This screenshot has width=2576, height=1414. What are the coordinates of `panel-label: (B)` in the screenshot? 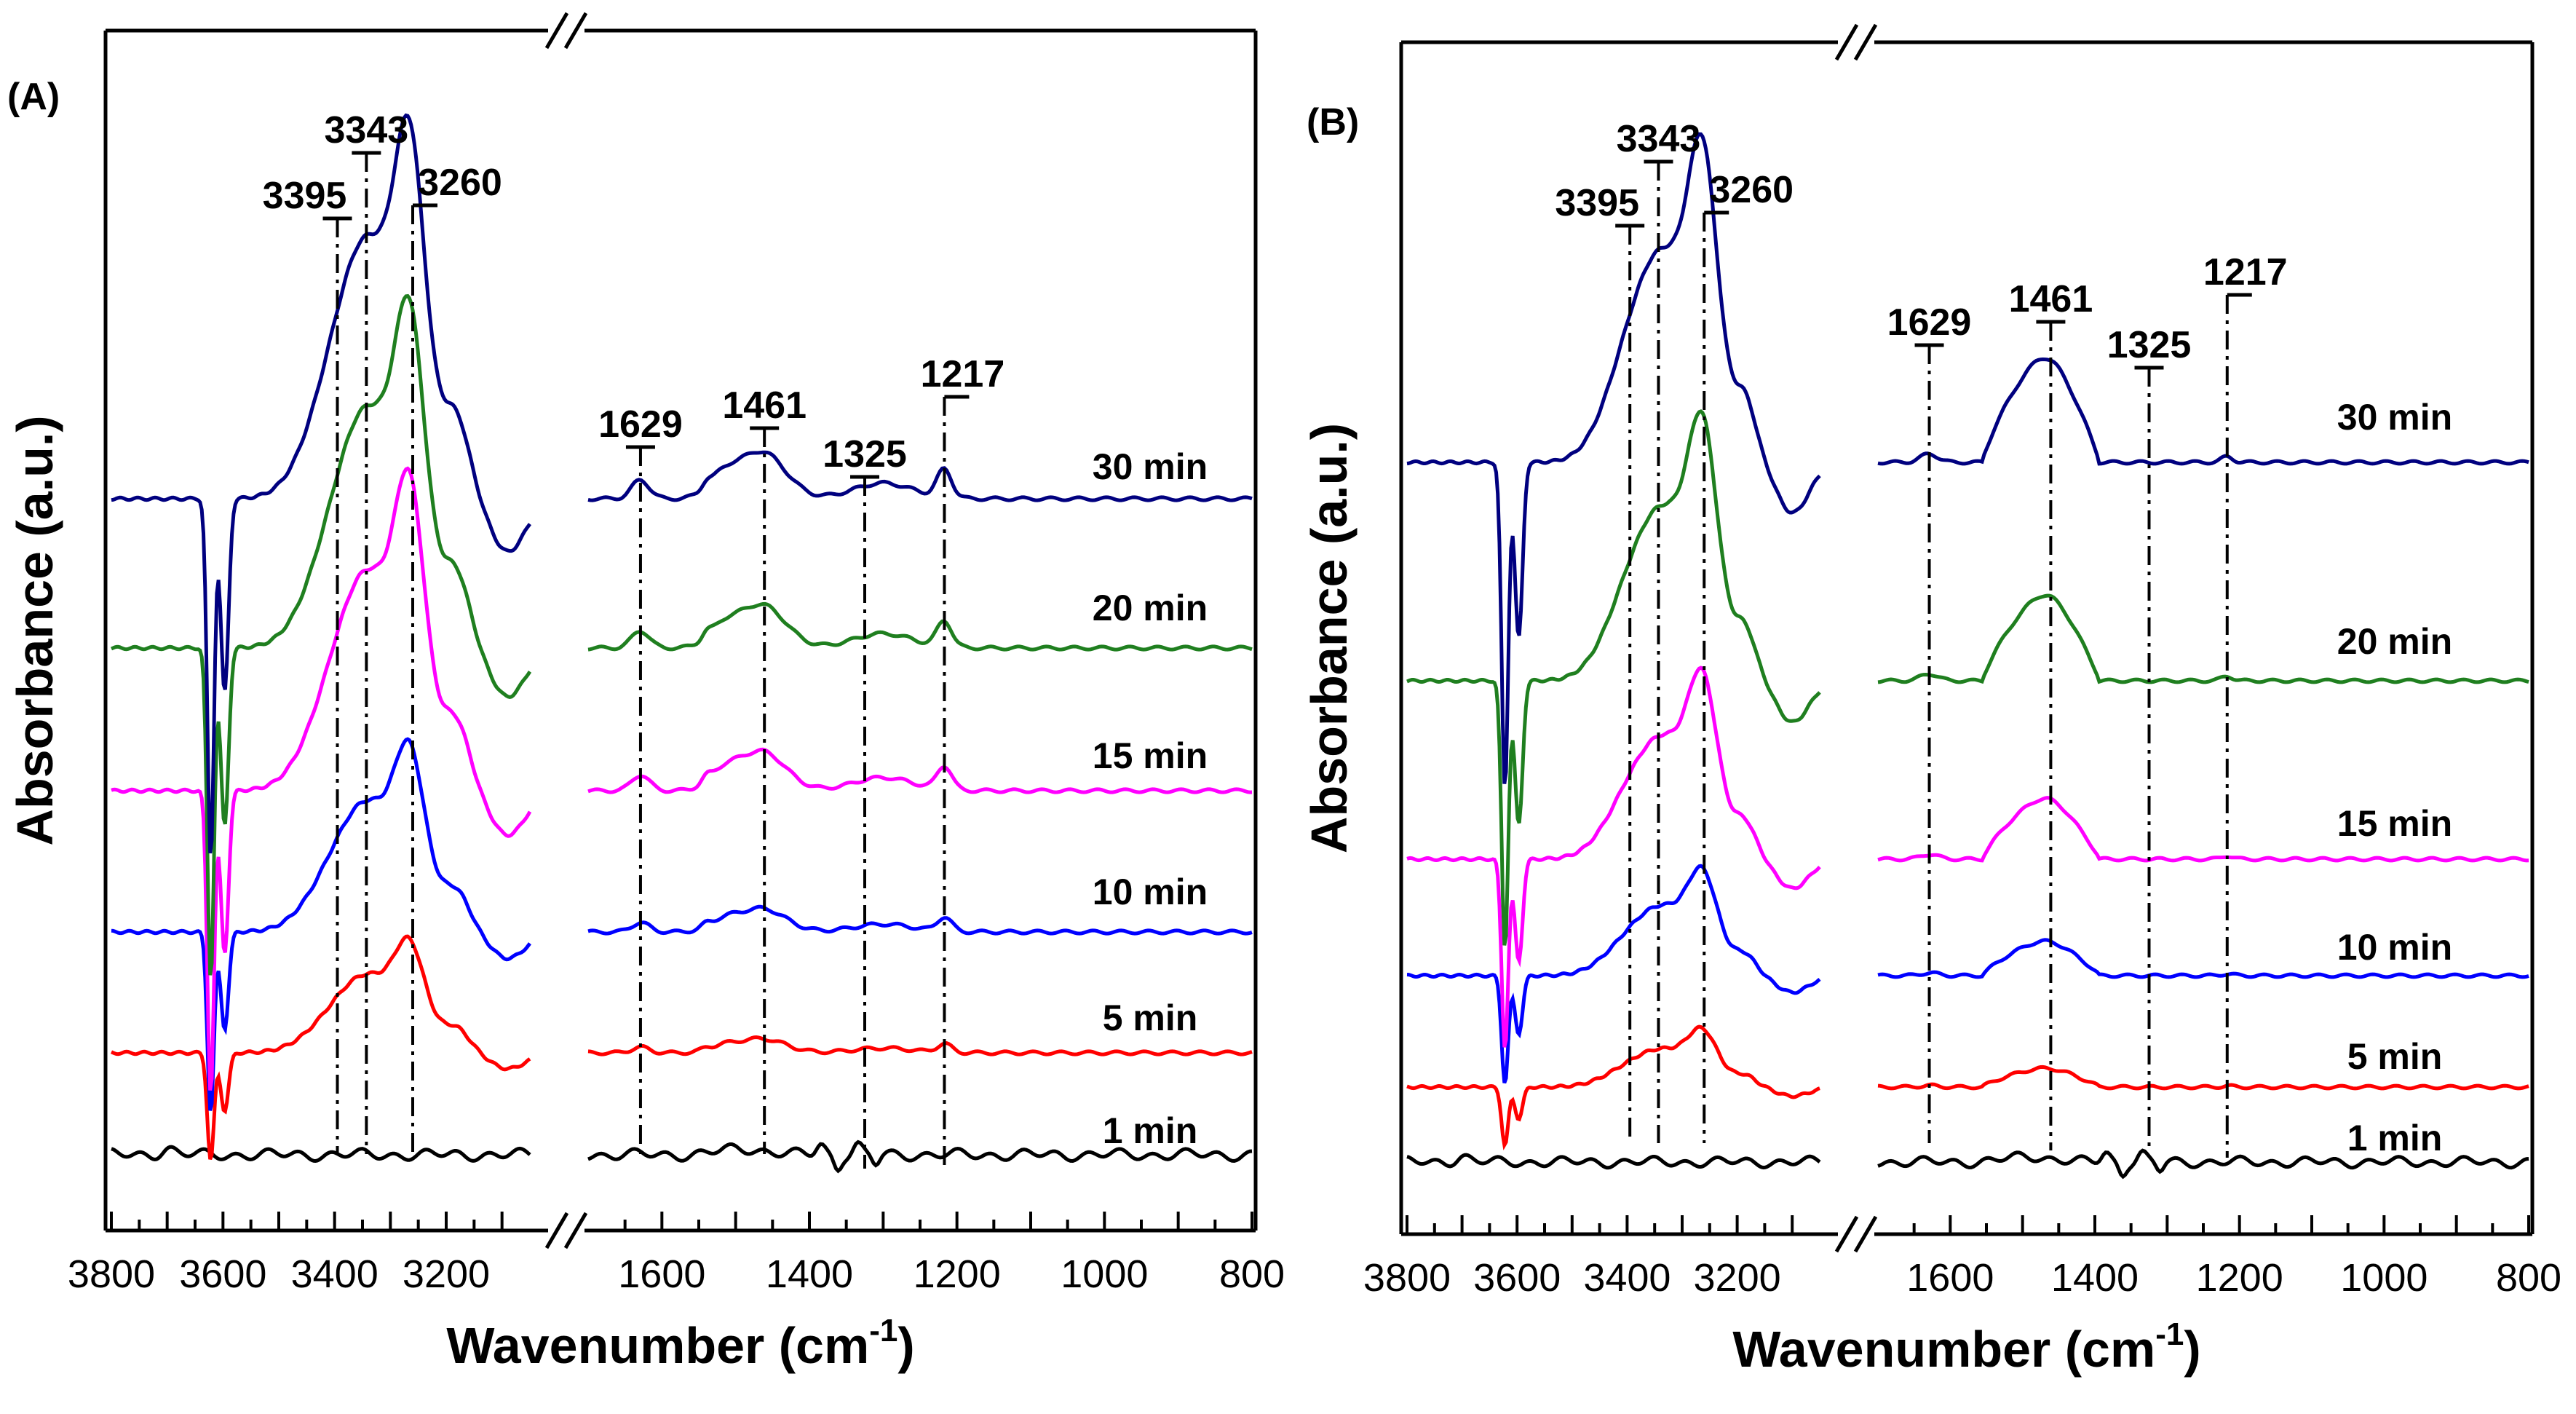 It's located at (1333, 122).